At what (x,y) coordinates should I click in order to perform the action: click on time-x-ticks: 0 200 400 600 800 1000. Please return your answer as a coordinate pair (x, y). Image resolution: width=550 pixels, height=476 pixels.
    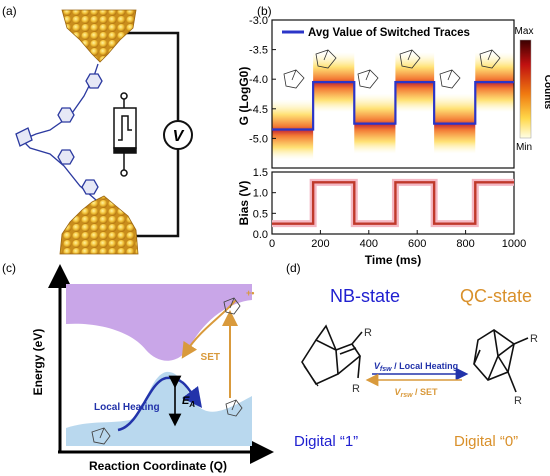
    Looking at the image, I should click on (397, 240).